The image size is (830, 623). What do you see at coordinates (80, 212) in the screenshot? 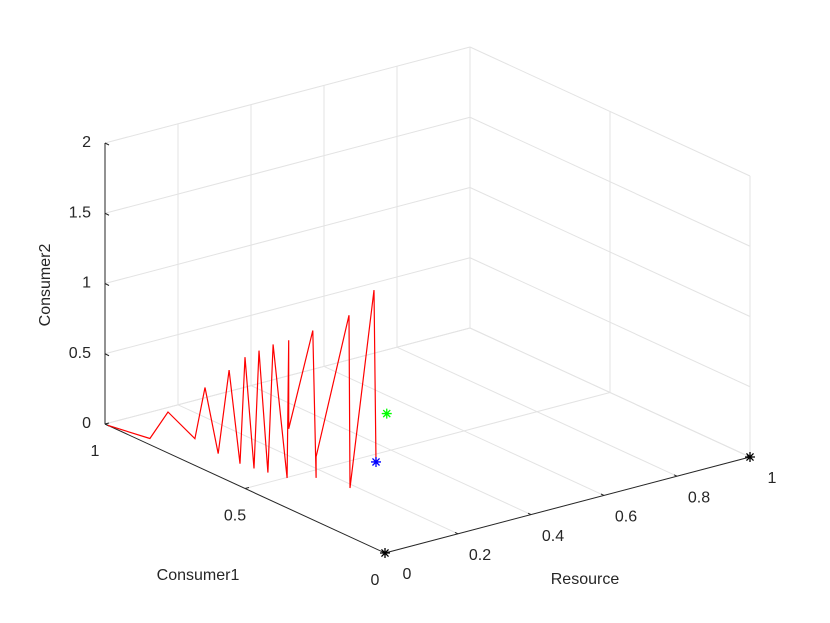
I see `z-tick-label: 1.5` at bounding box center [80, 212].